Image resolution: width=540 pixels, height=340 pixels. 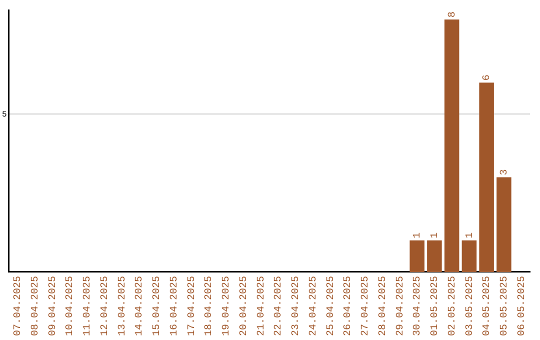 I want to click on x-tick-label: 09.04.2025, so click(x=53, y=306).